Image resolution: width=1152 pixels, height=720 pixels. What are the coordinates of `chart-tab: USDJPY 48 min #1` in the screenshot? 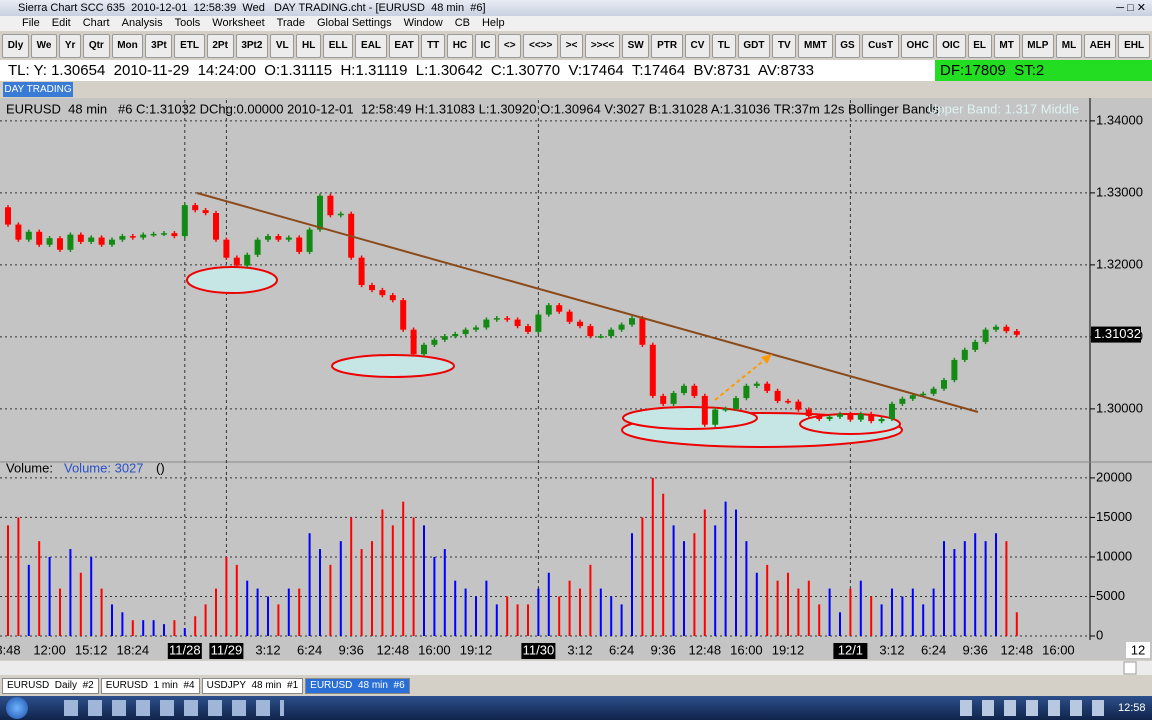 It's located at (252, 686).